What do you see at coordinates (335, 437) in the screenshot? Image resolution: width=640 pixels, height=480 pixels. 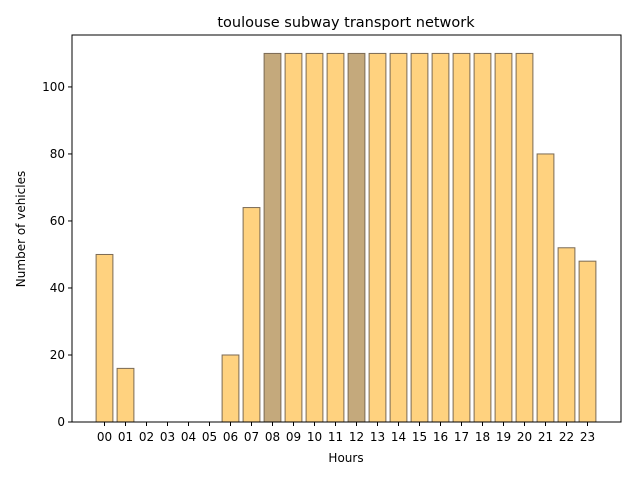 I see `x-tick-label: 11` at bounding box center [335, 437].